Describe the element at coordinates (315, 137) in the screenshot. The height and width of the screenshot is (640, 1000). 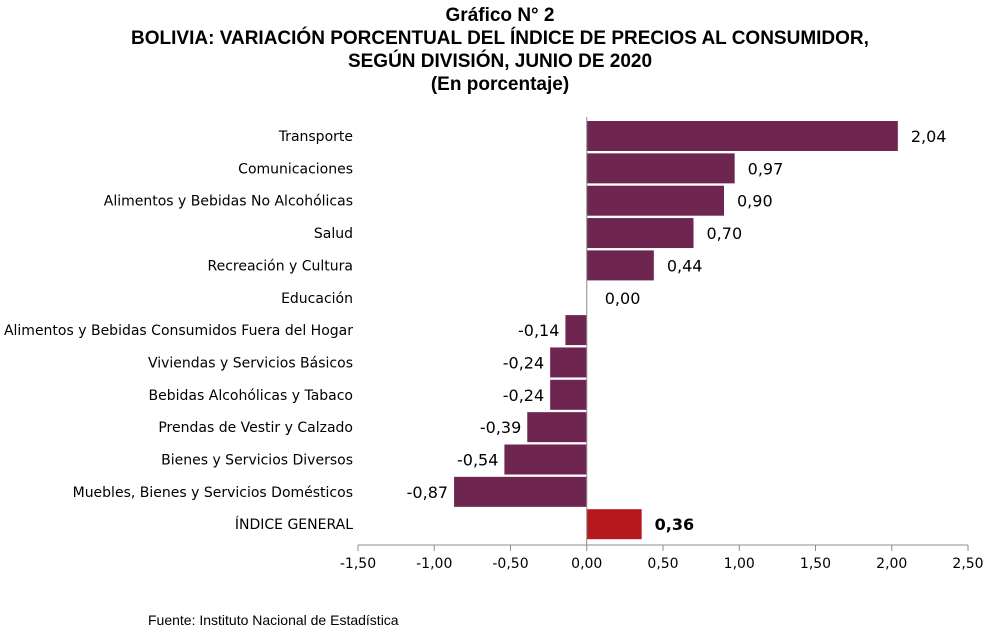
I see `category-label-0: Transporte` at that location.